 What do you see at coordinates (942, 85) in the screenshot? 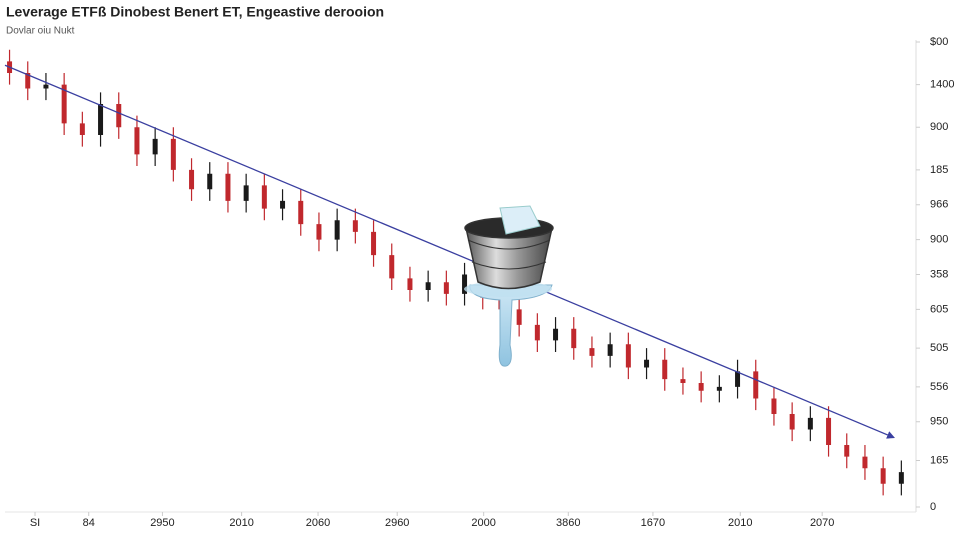
I see `y-tick-label: 1400` at bounding box center [942, 85].